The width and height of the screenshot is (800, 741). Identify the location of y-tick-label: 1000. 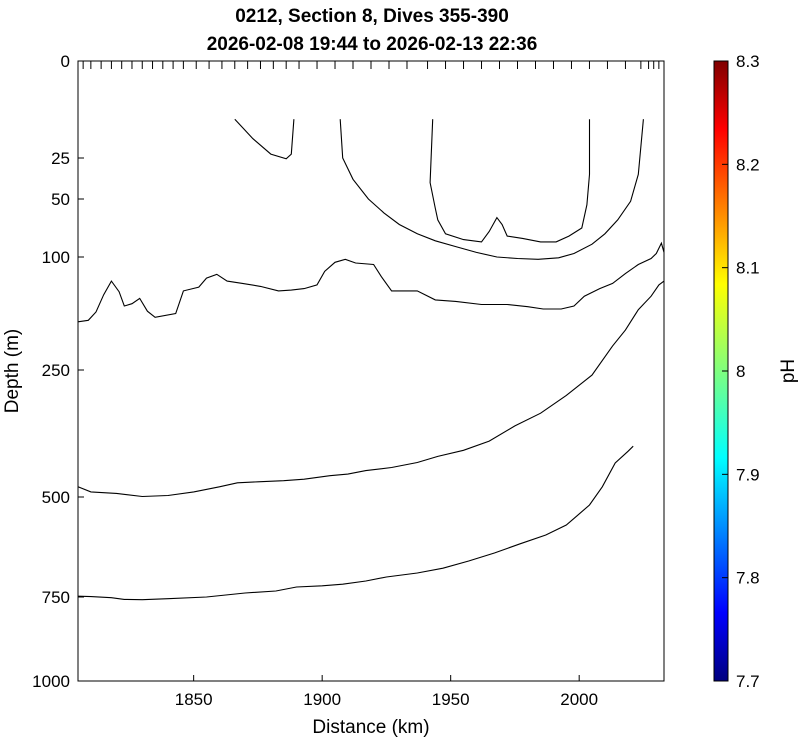
(51, 681).